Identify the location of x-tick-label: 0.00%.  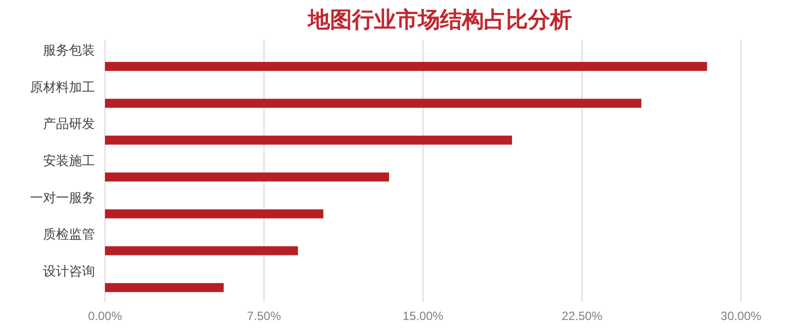
(105, 316).